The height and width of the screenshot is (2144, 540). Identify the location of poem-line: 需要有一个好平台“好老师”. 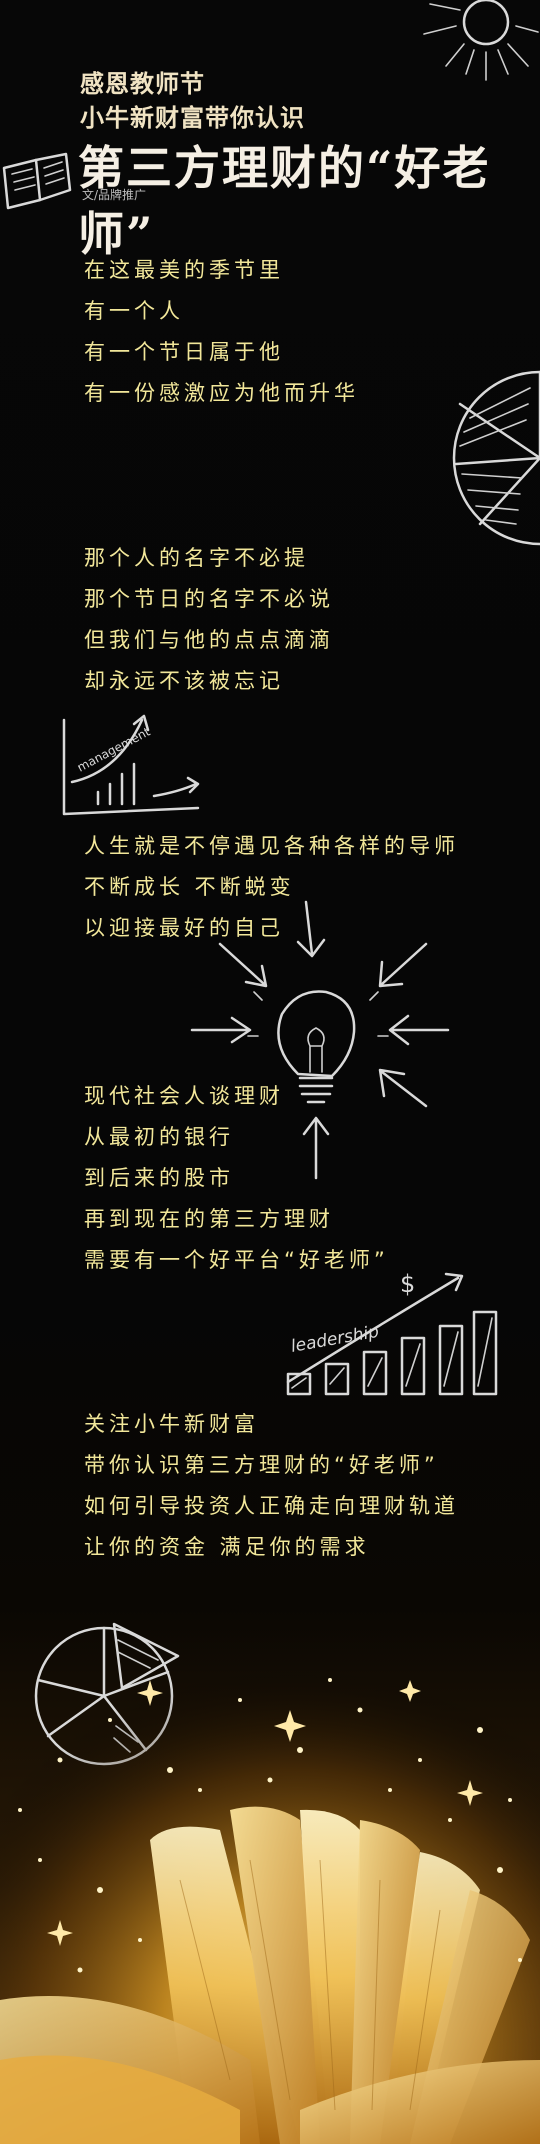
(236, 1260).